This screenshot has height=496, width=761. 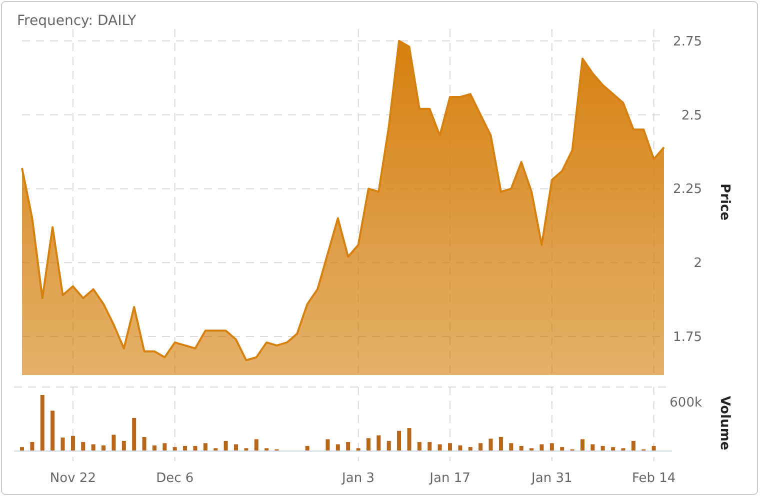 I want to click on chart-title: Frequency: DAILY, so click(x=77, y=21).